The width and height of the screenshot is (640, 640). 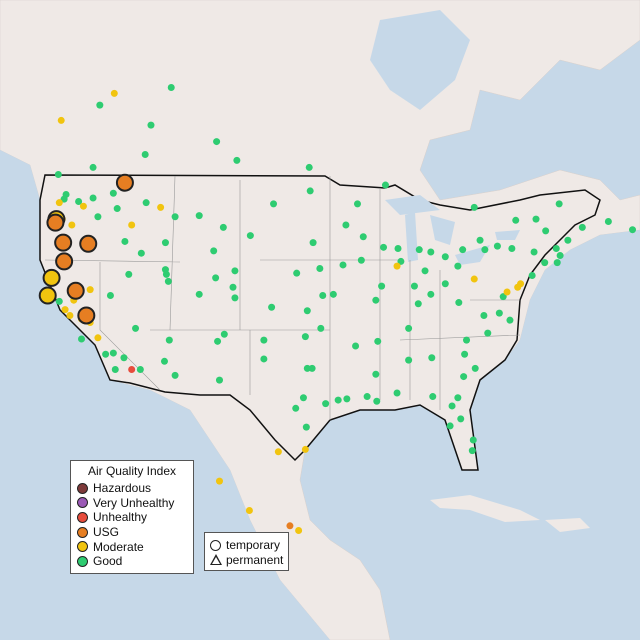 I want to click on monitor-point-large-moderate, so click(x=47, y=295).